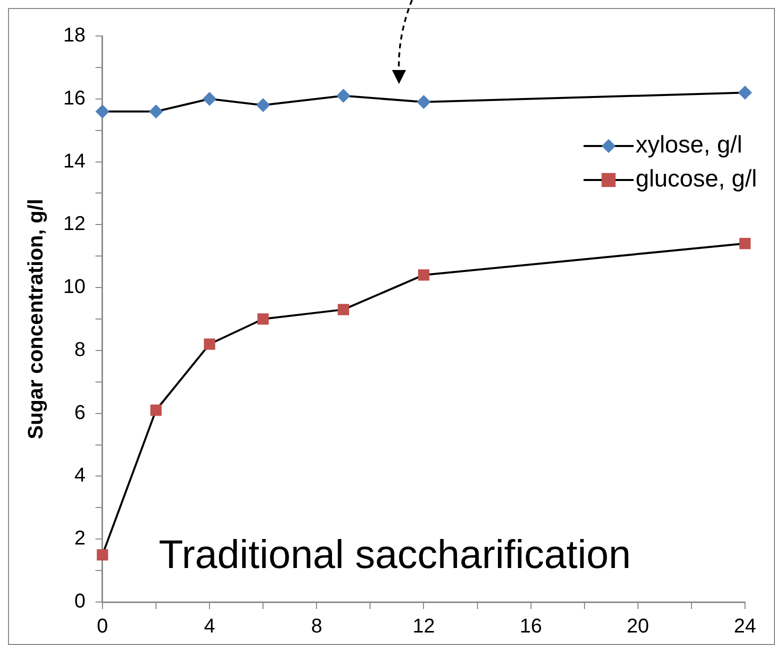 The height and width of the screenshot is (645, 775). Describe the element at coordinates (36, 319) in the screenshot. I see `y-axis-title: Sugar concentration, g/l` at that location.